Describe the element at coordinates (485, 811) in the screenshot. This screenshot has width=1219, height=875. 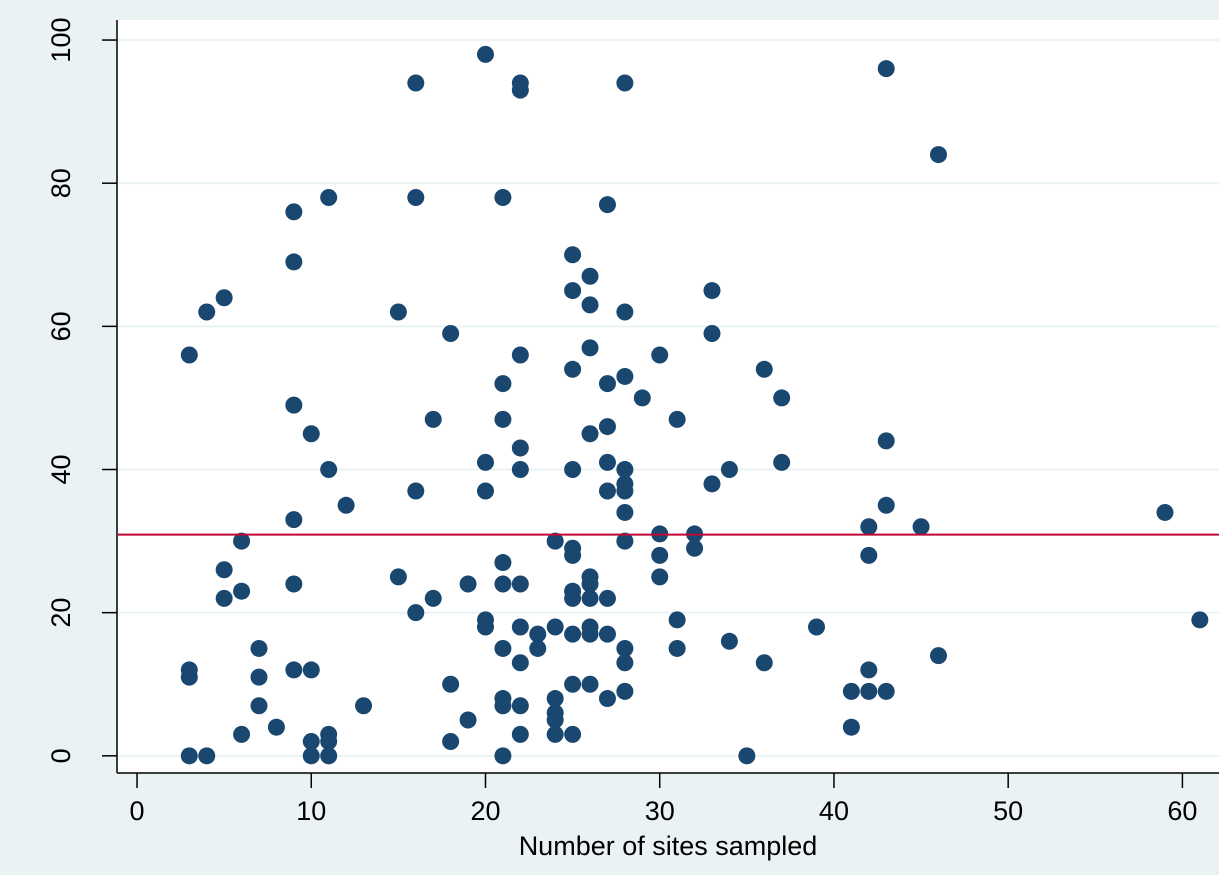
I see `x-tick-label: 20` at that location.